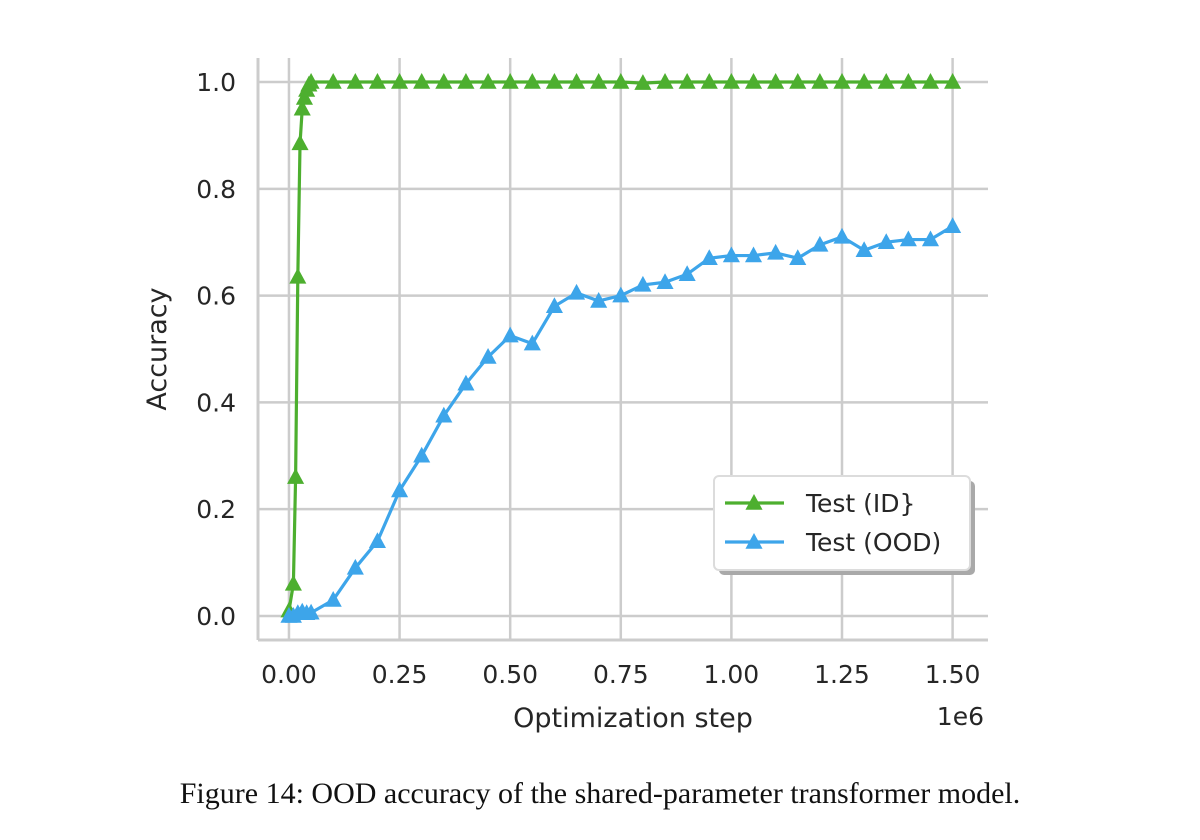 The width and height of the screenshot is (1200, 840). What do you see at coordinates (216, 189) in the screenshot?
I see `y-tick-label: 0.8` at bounding box center [216, 189].